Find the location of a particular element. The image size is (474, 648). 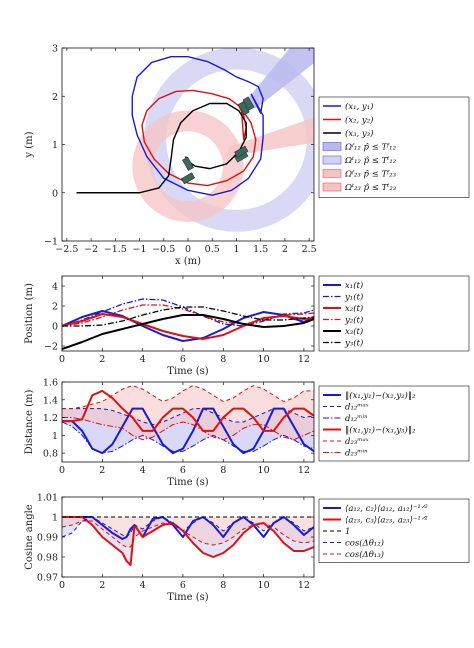

y-tick-label: −2 is located at coordinates (51, 347).